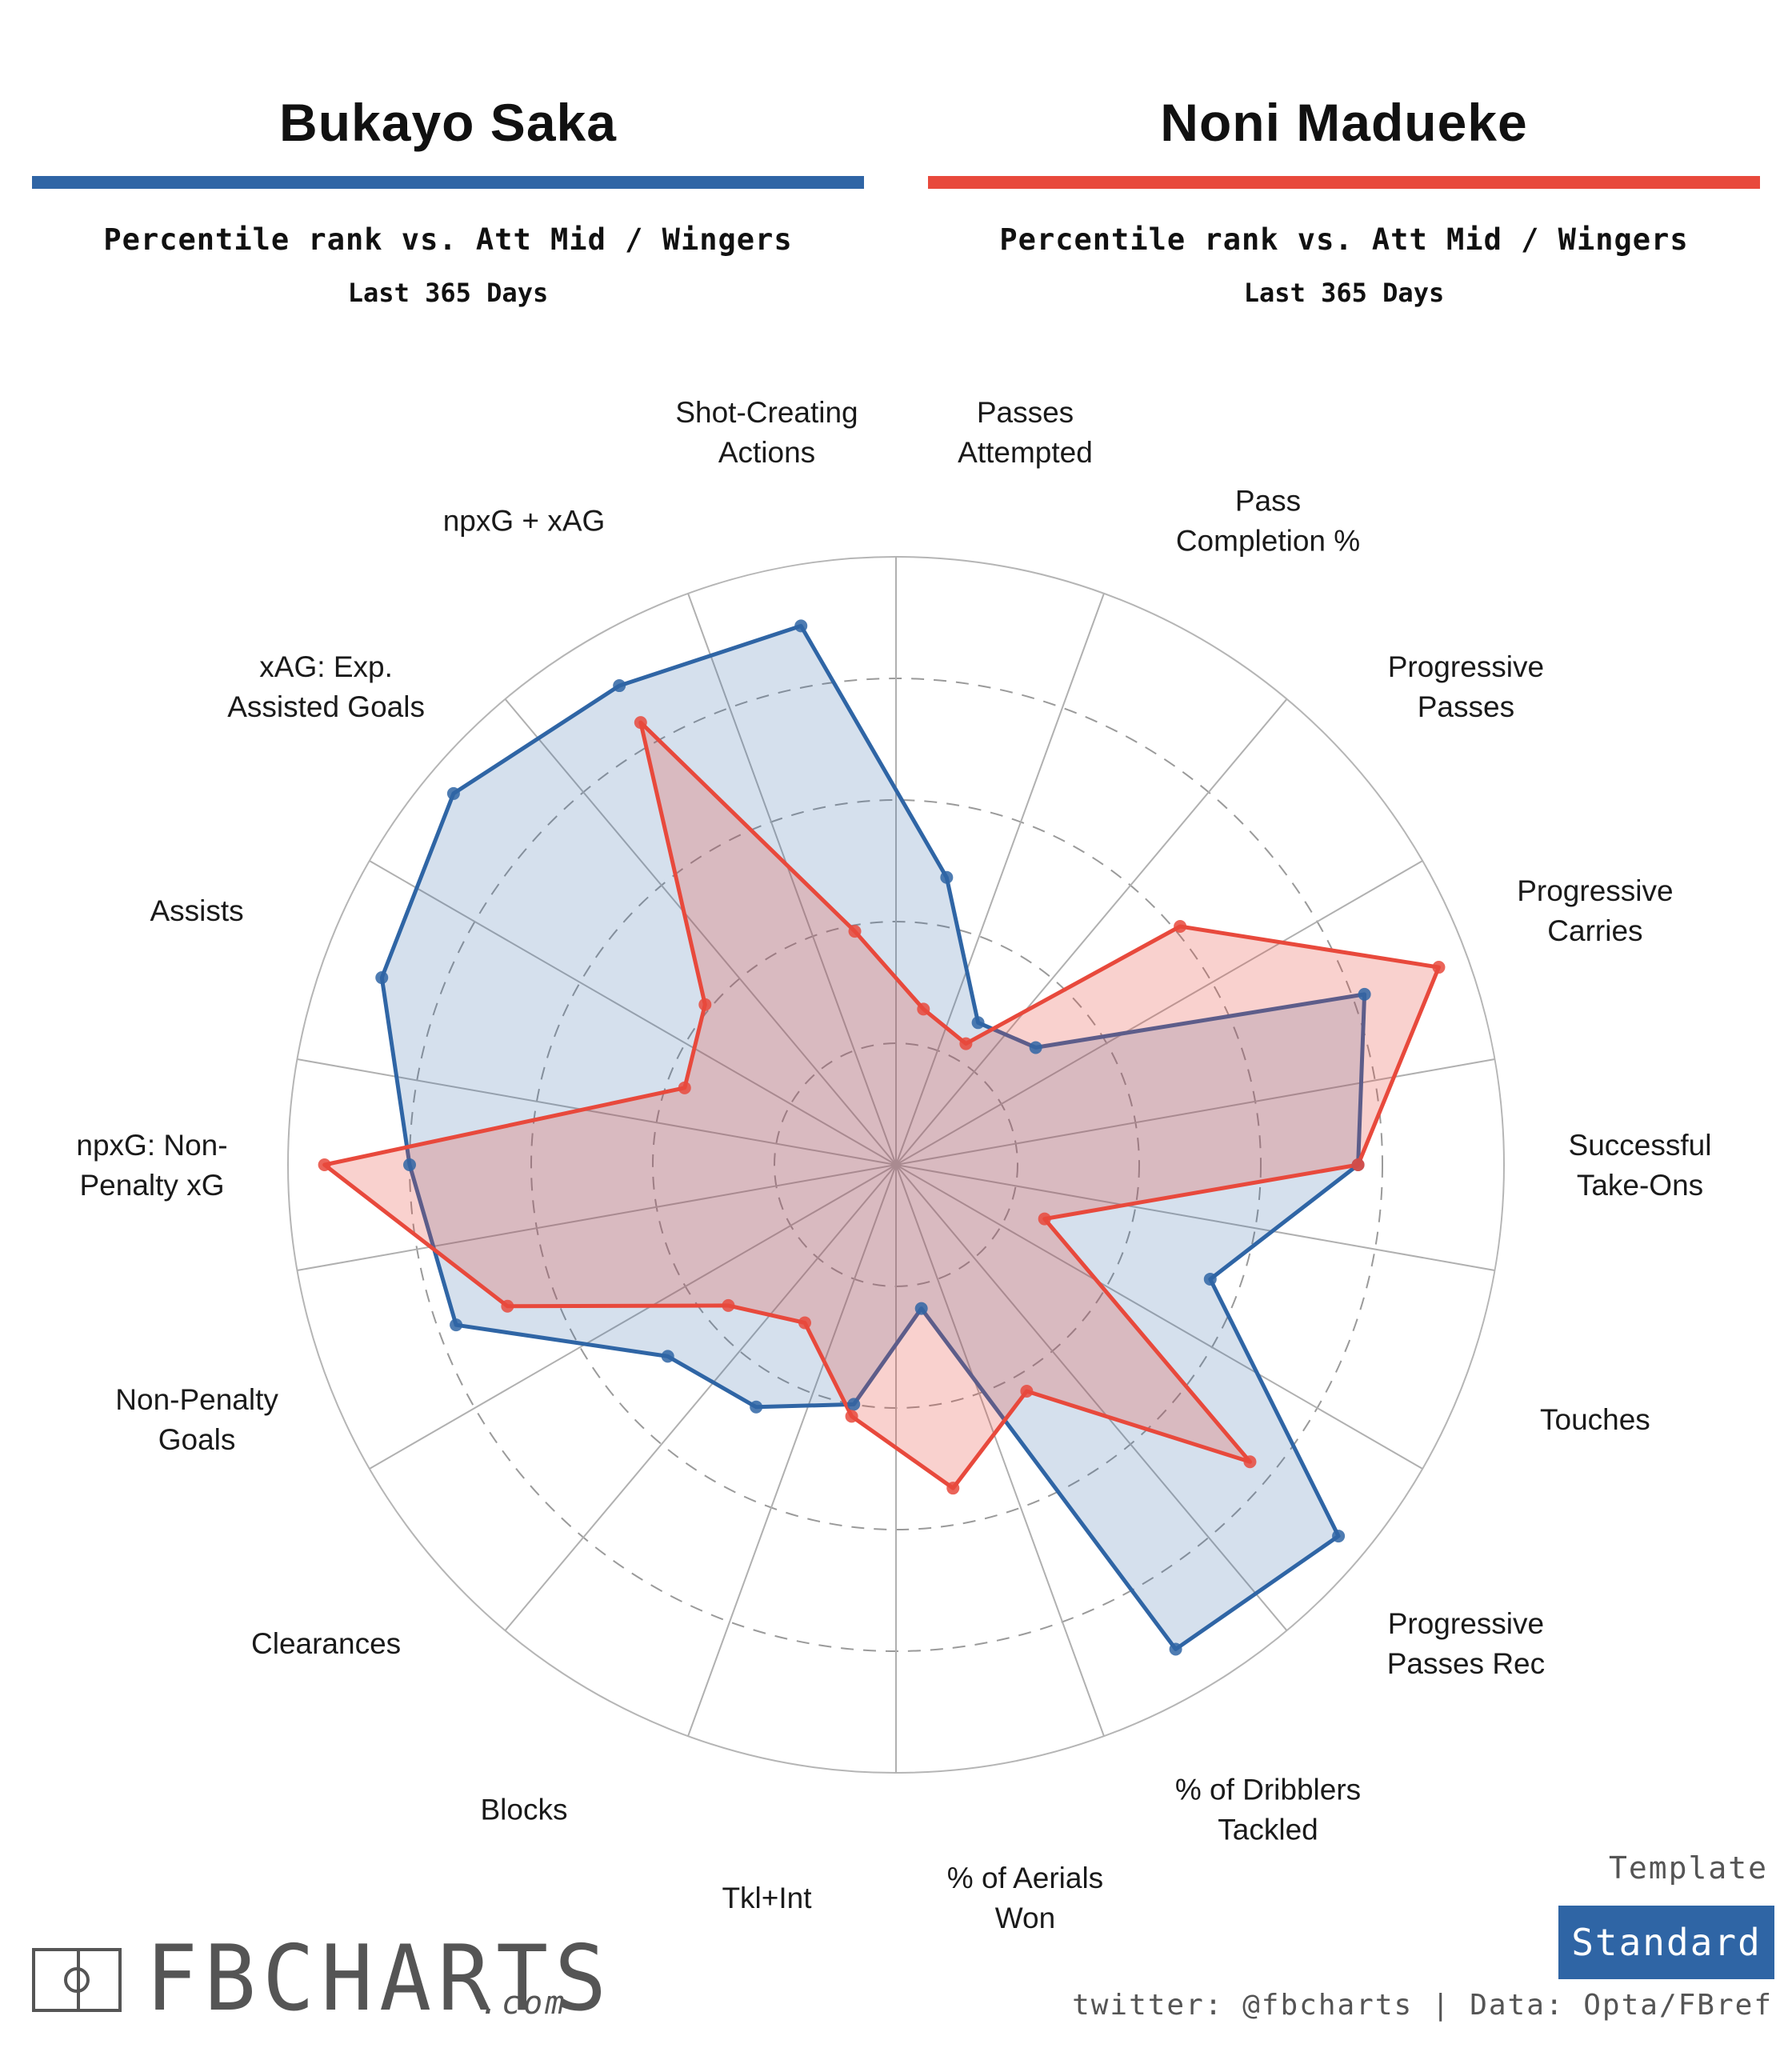  Describe the element at coordinates (524, 521) in the screenshot. I see `axis-label: npxG + xAG` at that location.